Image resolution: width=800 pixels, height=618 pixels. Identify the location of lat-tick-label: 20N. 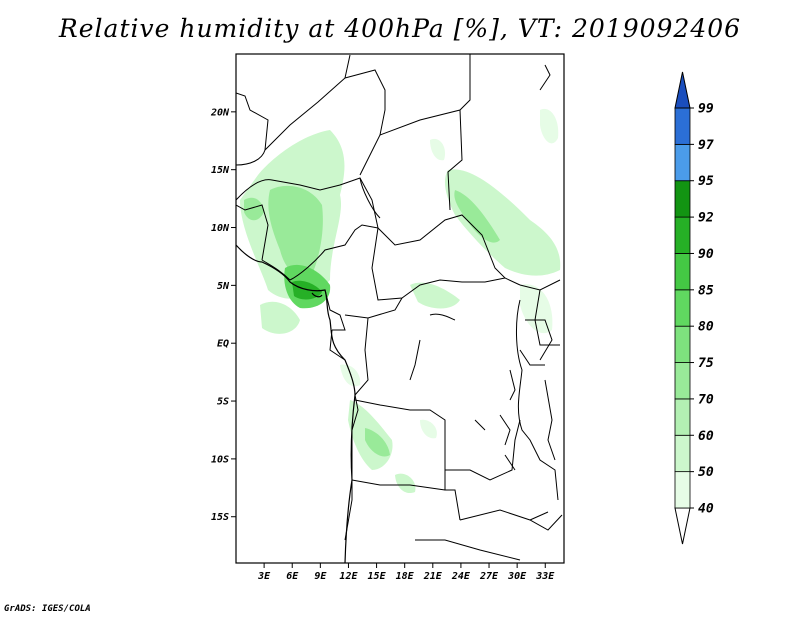
(220, 112).